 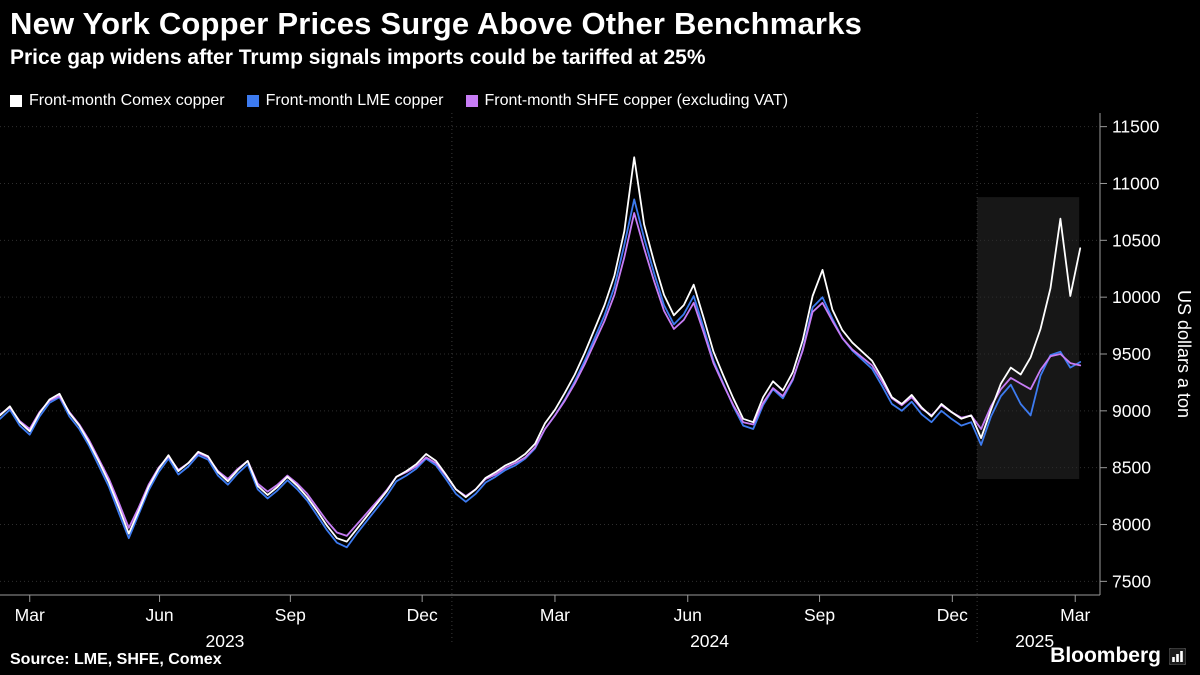 What do you see at coordinates (1136, 240) in the screenshot?
I see `svg-text: 10500` at bounding box center [1136, 240].